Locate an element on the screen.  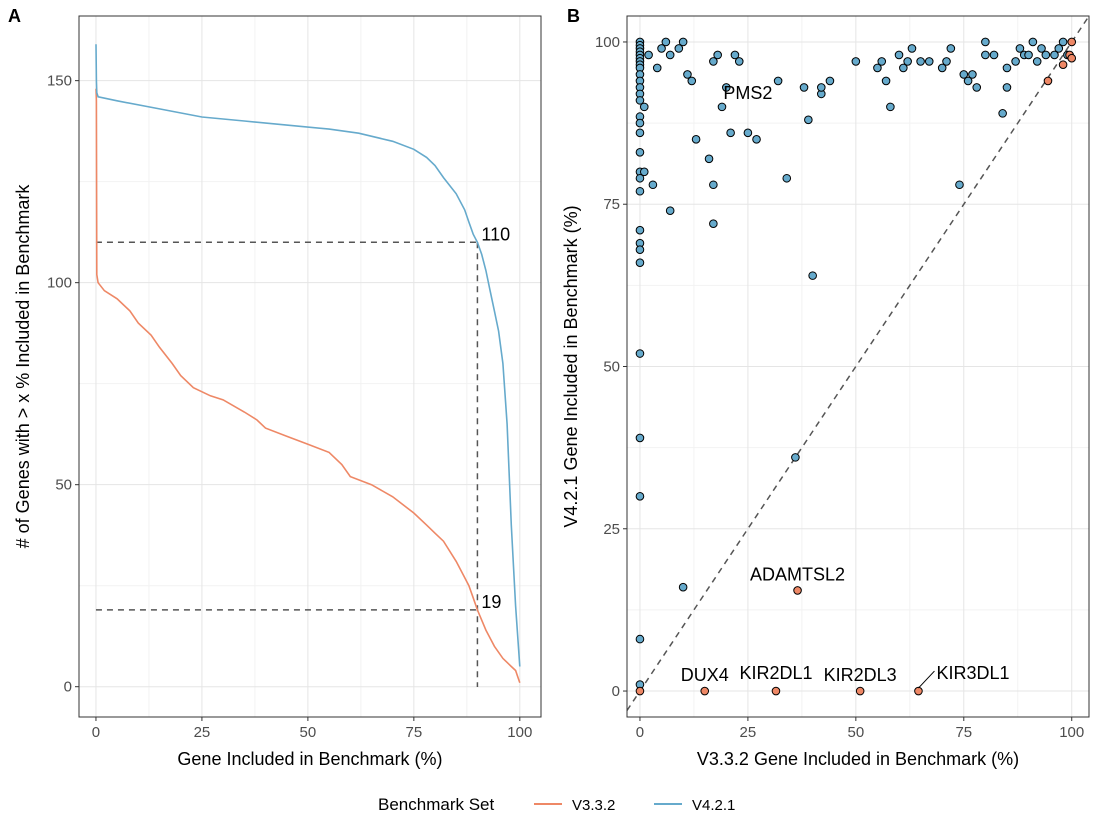
annotation-pms2: PMS2 is located at coordinates (747, 93).